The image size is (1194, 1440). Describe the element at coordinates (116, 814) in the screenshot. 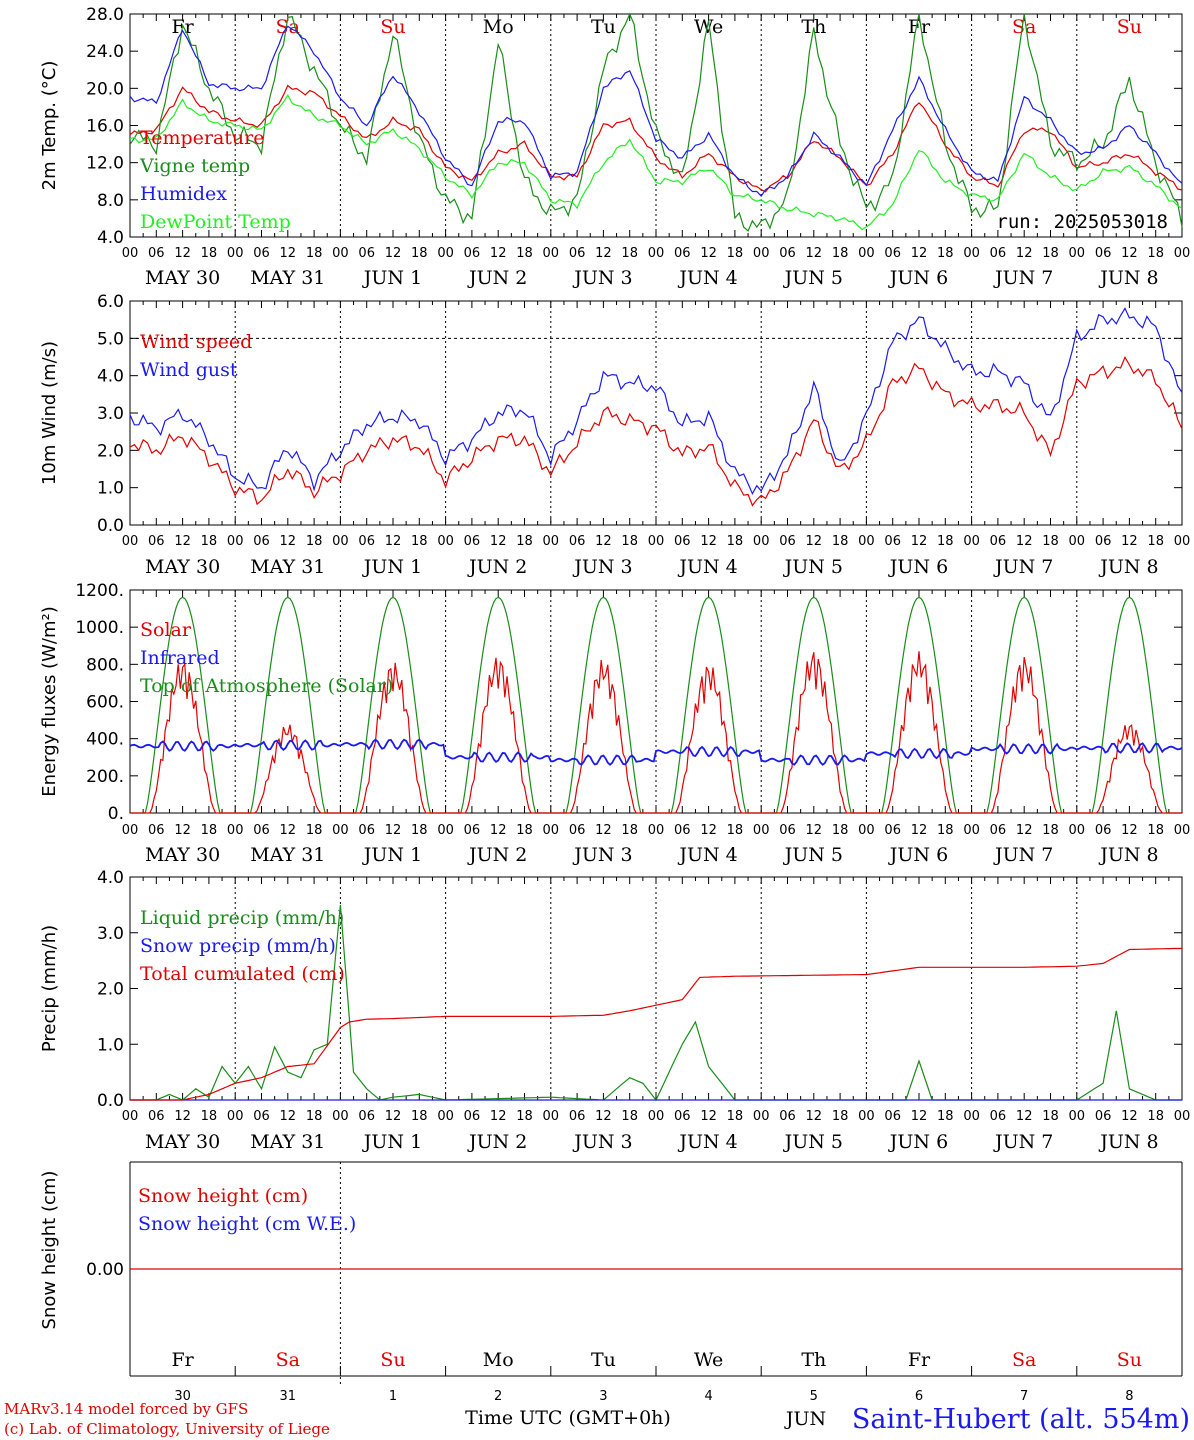

I see `y-tick-label: 0.` at that location.